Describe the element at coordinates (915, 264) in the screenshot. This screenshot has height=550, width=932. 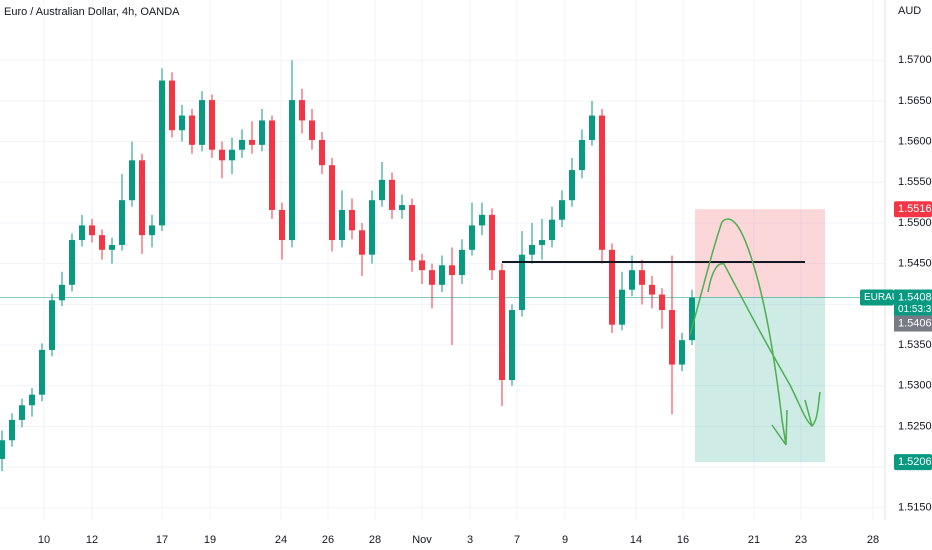
I see `y-tick-label: 1.54500` at that location.